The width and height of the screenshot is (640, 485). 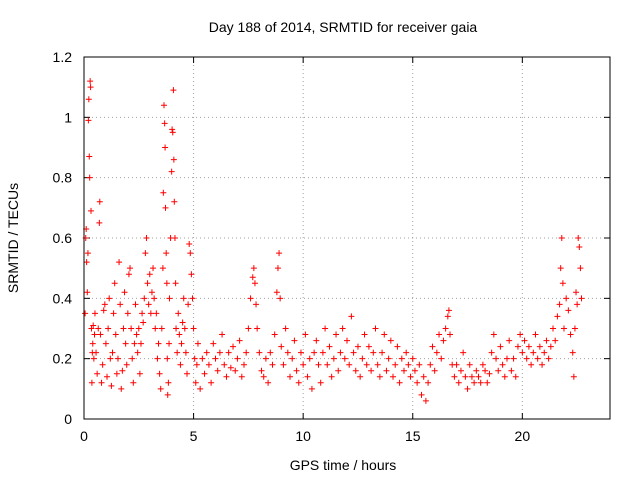 What do you see at coordinates (63, 298) in the screenshot?
I see `y-tick-label: 0.4` at bounding box center [63, 298].